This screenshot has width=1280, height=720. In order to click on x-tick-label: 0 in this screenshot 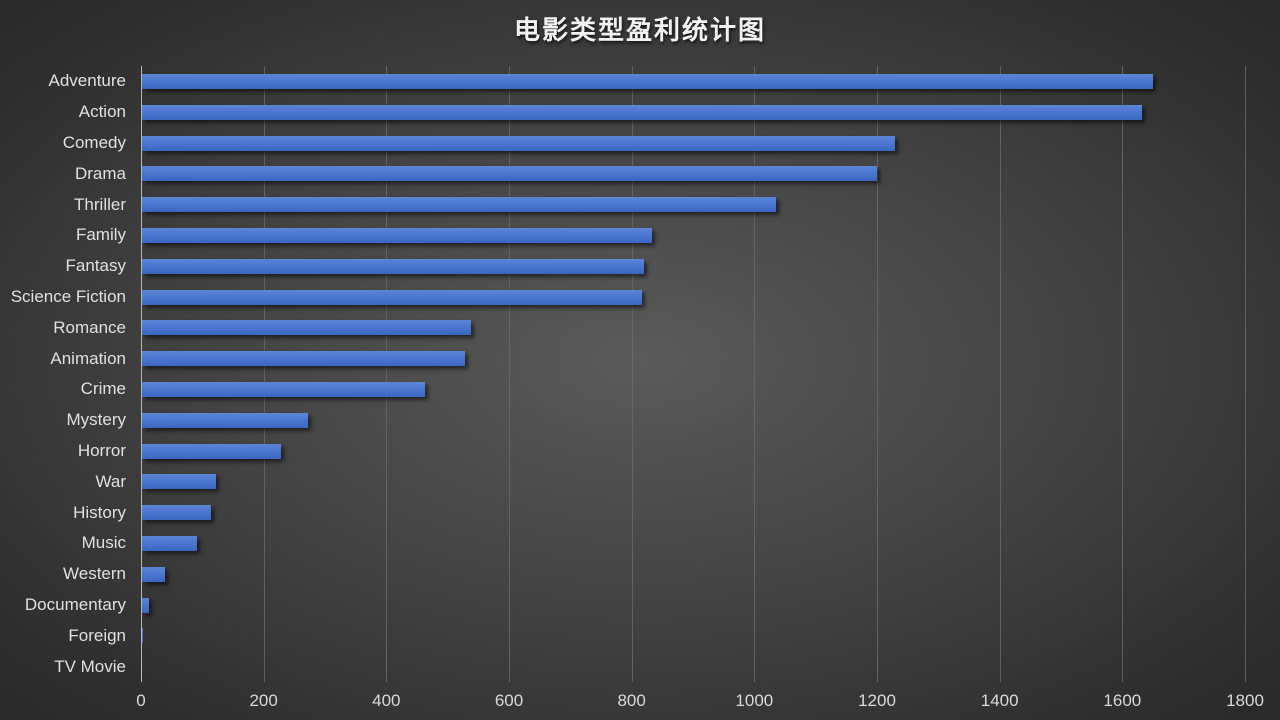, I will do `click(141, 700)`.